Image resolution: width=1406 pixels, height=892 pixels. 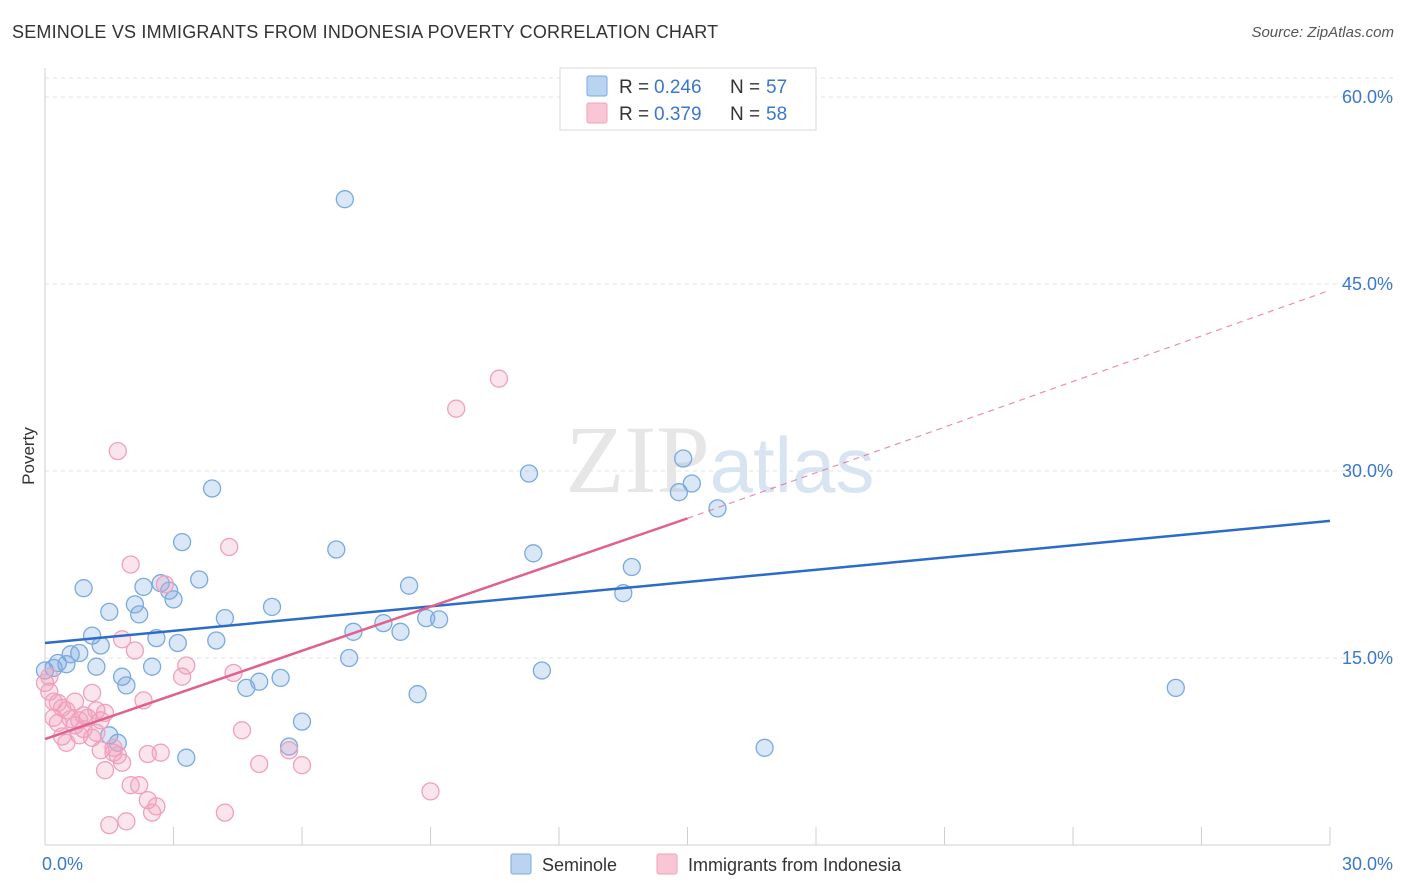 I want to click on trend-extension-indonesia, so click(x=1009, y=404).